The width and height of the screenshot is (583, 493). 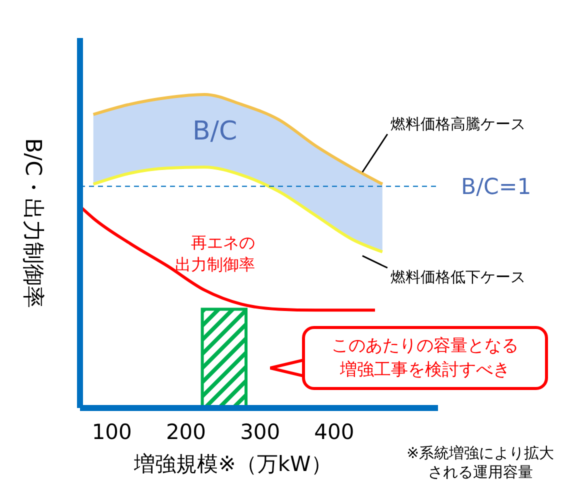 I want to click on x-tick-label: 400, so click(x=334, y=432).